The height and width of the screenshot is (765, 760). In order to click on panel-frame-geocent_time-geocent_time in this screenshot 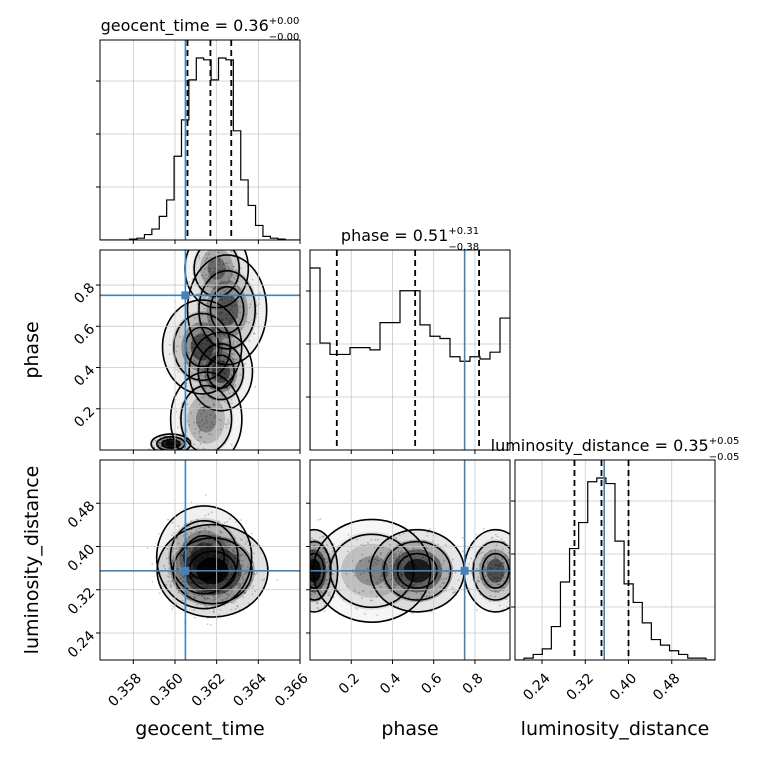, I will do `click(200, 140)`.